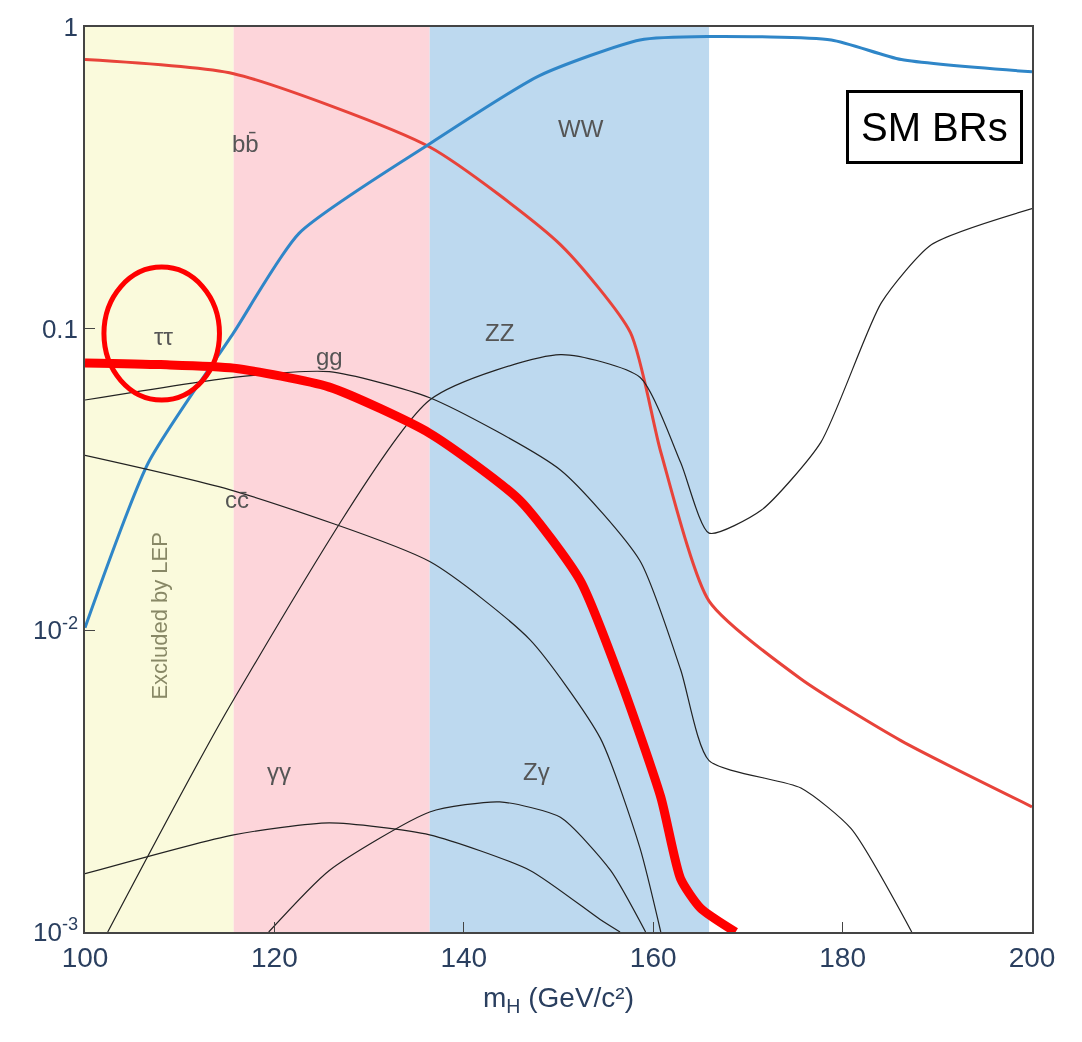 The image size is (1082, 1042). Describe the element at coordinates (55, 629) in the screenshot. I see `y-tick-label: 10$^{-2}$` at that location.